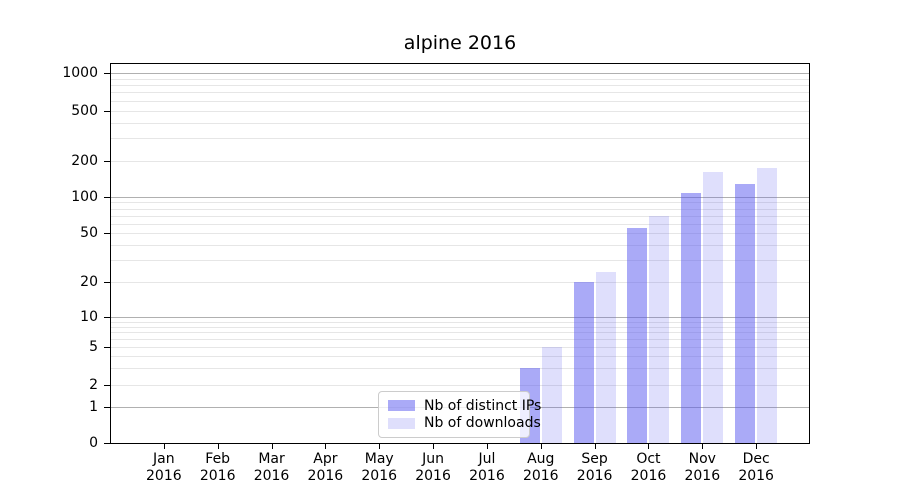  What do you see at coordinates (401, 423) in the screenshot?
I see `legend-swatch-downloads-icon` at bounding box center [401, 423].